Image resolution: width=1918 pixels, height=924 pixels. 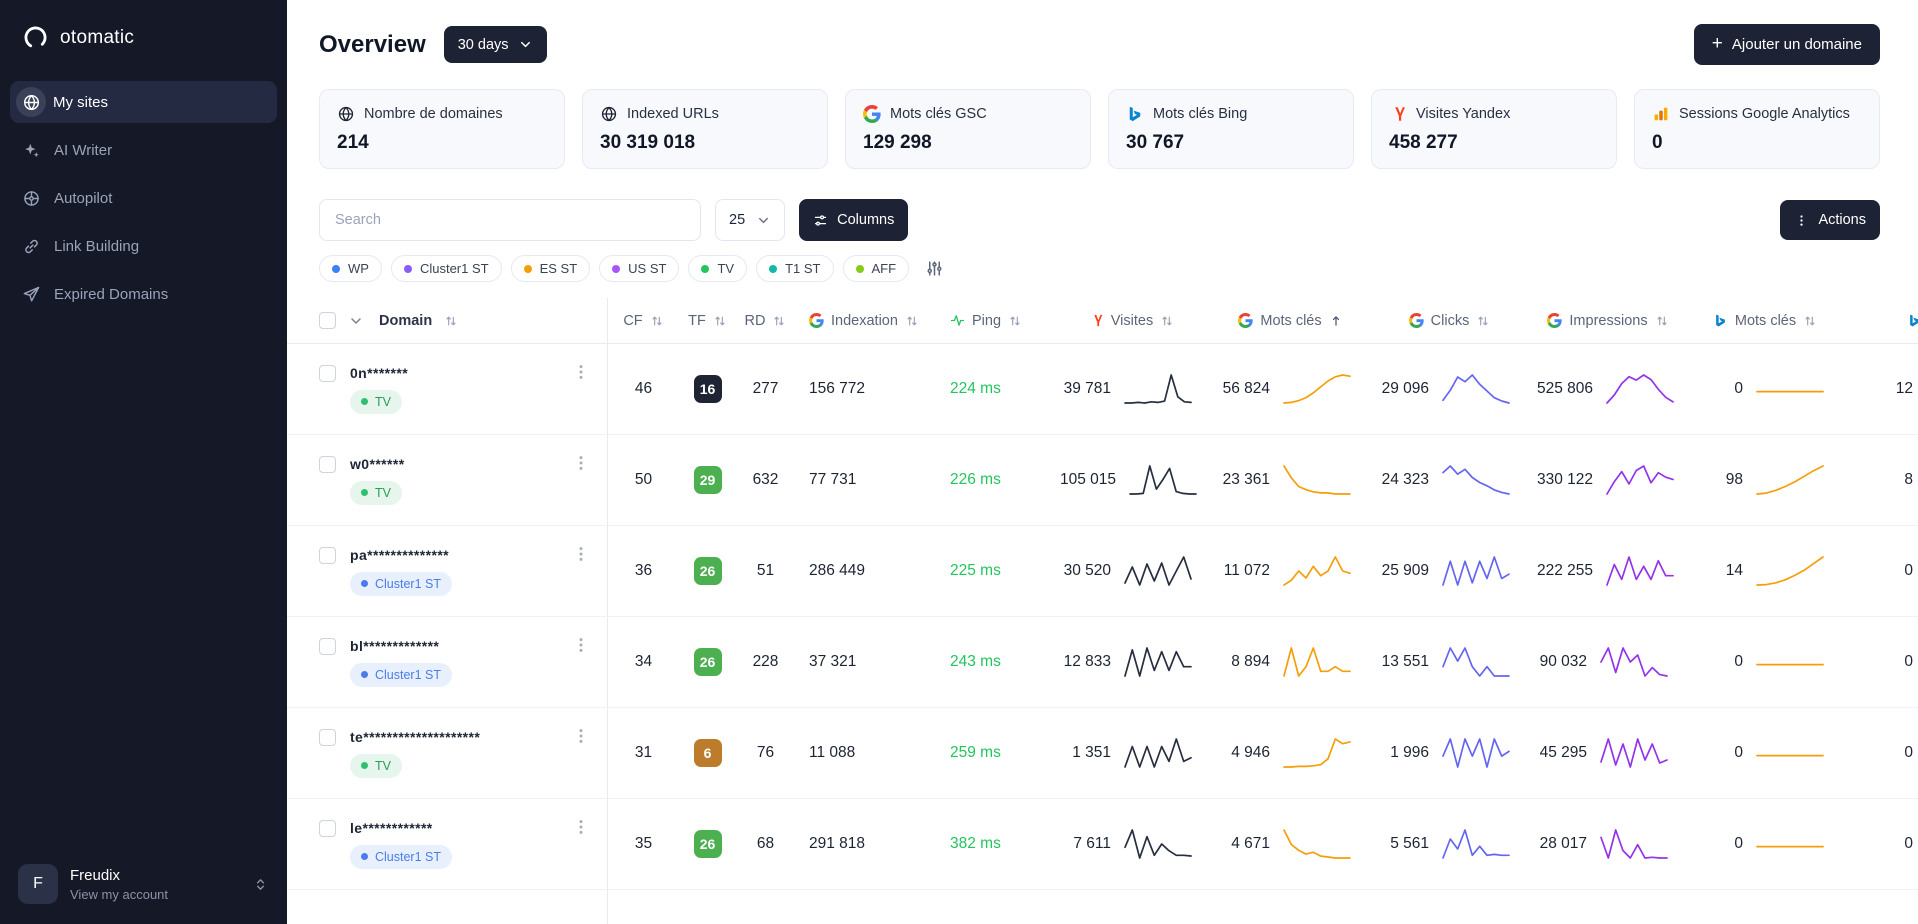 I want to click on columns-button: Columns, so click(x=854, y=220).